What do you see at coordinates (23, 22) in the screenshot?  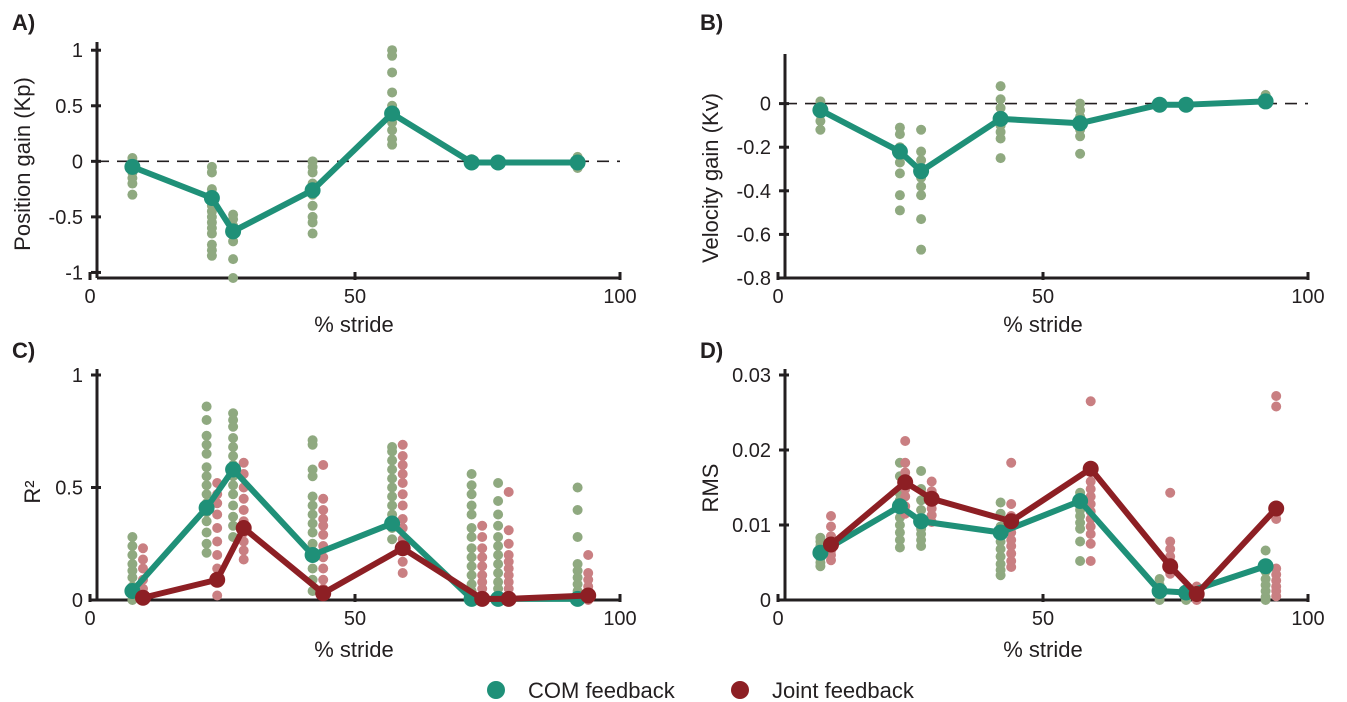 I see `panel-a-label: A)` at bounding box center [23, 22].